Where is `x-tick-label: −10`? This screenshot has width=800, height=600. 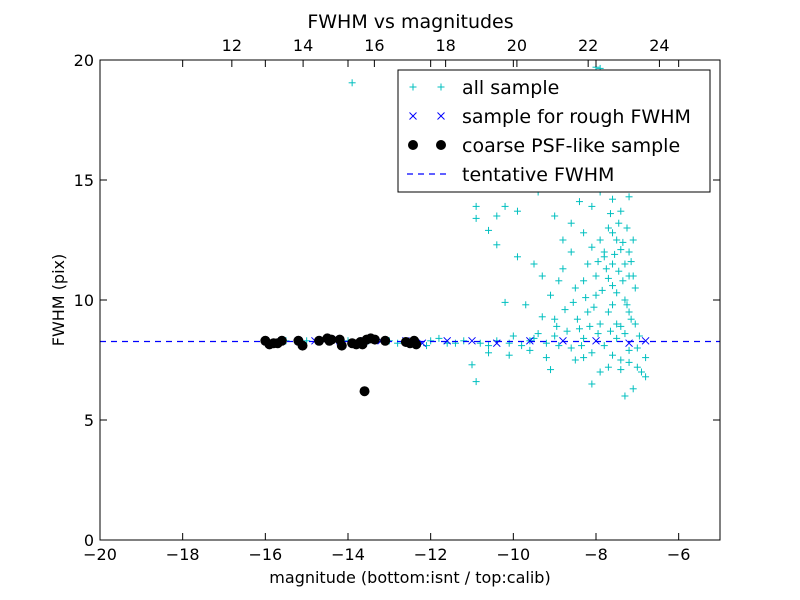 x-tick-label: −10 is located at coordinates (513, 554).